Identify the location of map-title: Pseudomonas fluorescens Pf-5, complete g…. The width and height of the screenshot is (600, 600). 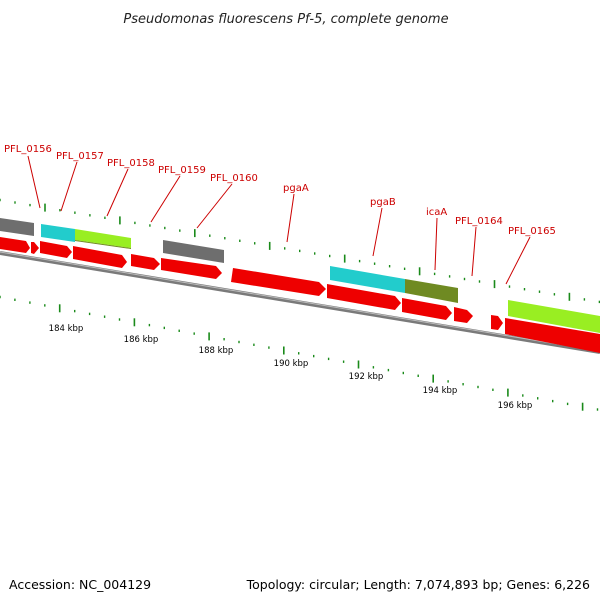
(285, 19).